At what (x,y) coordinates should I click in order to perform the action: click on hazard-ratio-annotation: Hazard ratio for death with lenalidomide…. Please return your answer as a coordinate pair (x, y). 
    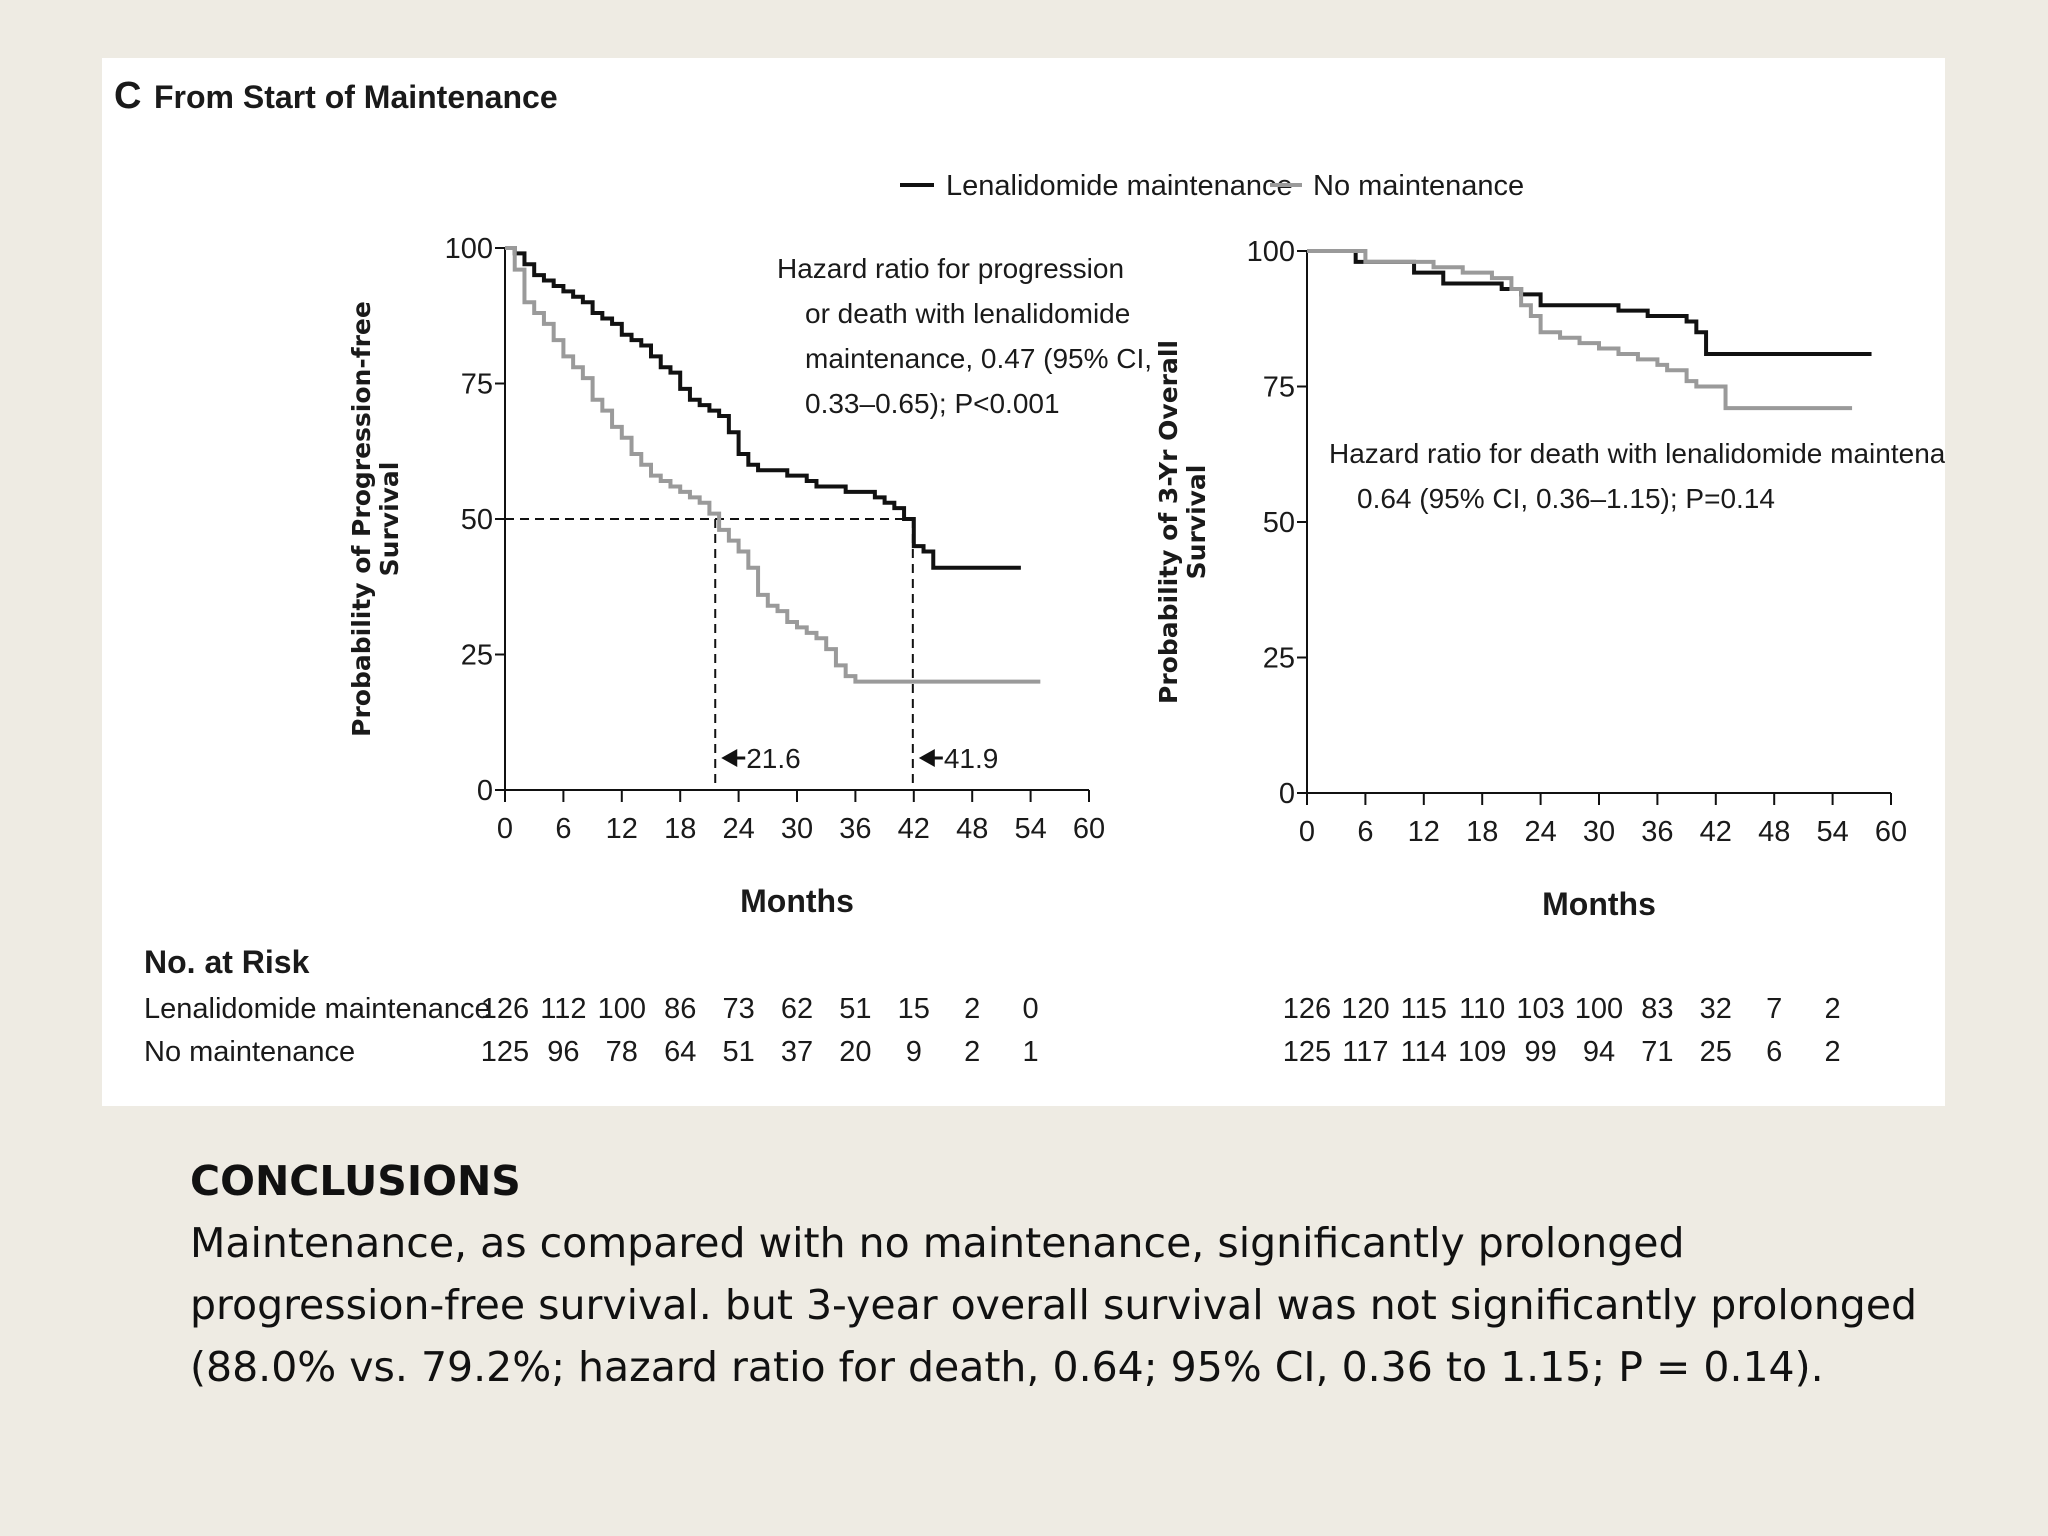
    Looking at the image, I should click on (1637, 453).